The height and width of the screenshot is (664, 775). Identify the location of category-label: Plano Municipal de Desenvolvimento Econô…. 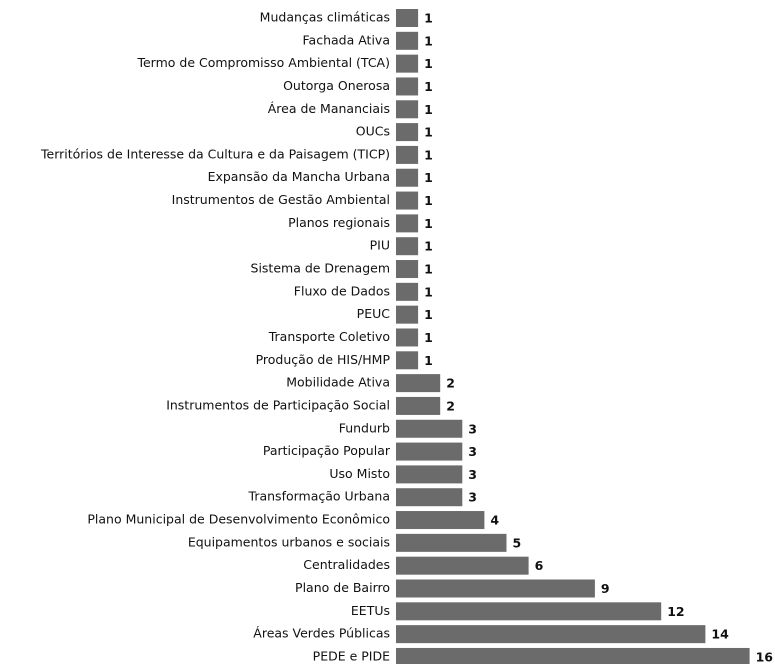
(238, 519).